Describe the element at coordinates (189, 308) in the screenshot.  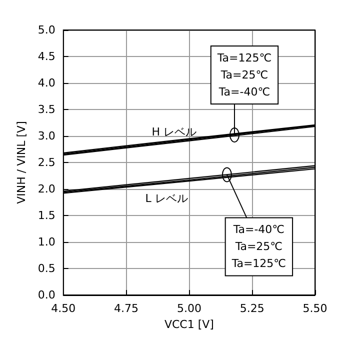
I see `x-tick-label: 5.00` at that location.